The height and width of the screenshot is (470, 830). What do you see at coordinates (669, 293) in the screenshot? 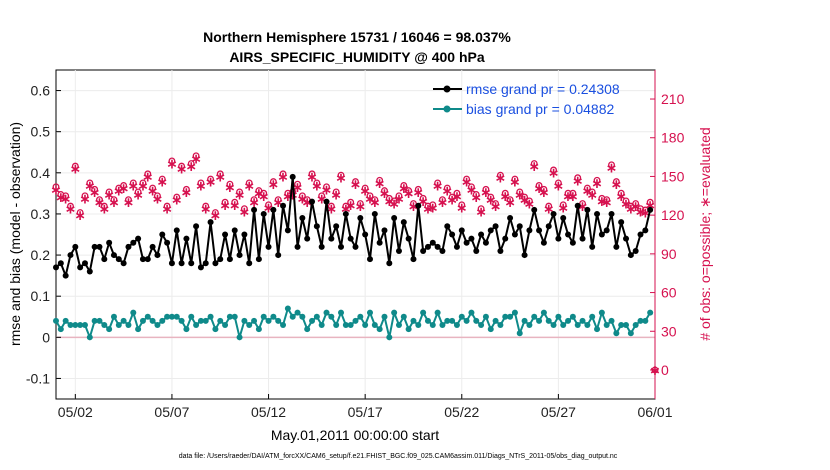
I see `y2-tick-label: 60` at bounding box center [669, 293].